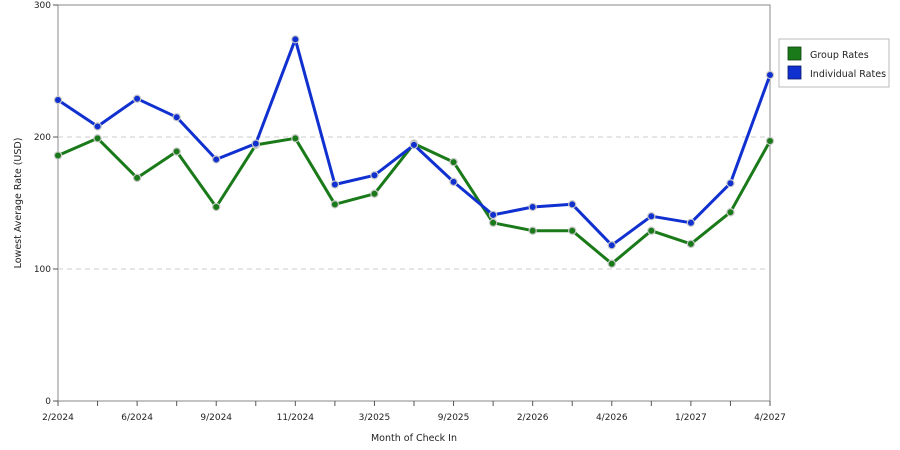 This screenshot has height=450, width=900. I want to click on legend-swatch-group, so click(794, 53).